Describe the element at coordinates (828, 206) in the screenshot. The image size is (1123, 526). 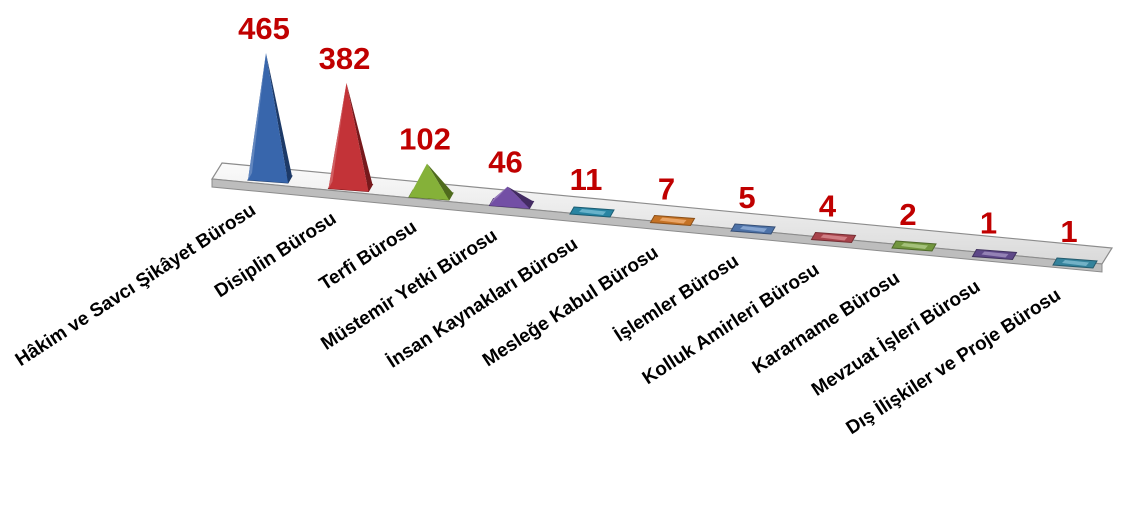
I see `data-label: 4` at that location.